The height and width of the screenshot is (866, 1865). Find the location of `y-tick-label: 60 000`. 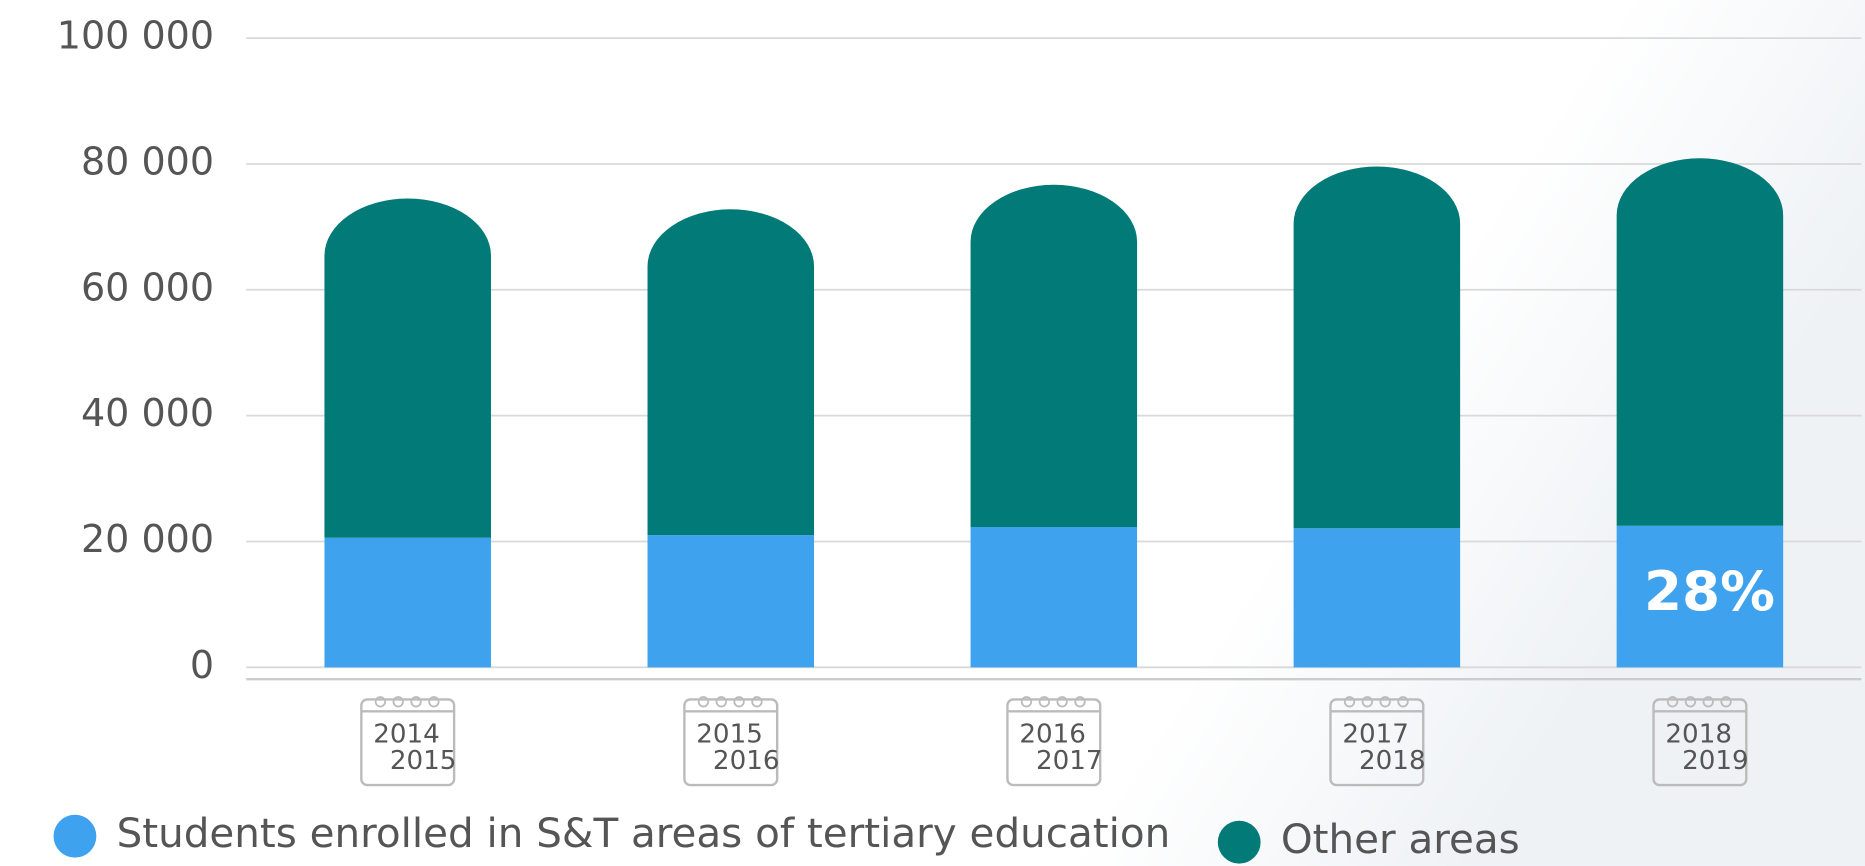

y-tick-label: 60 000 is located at coordinates (147, 287).